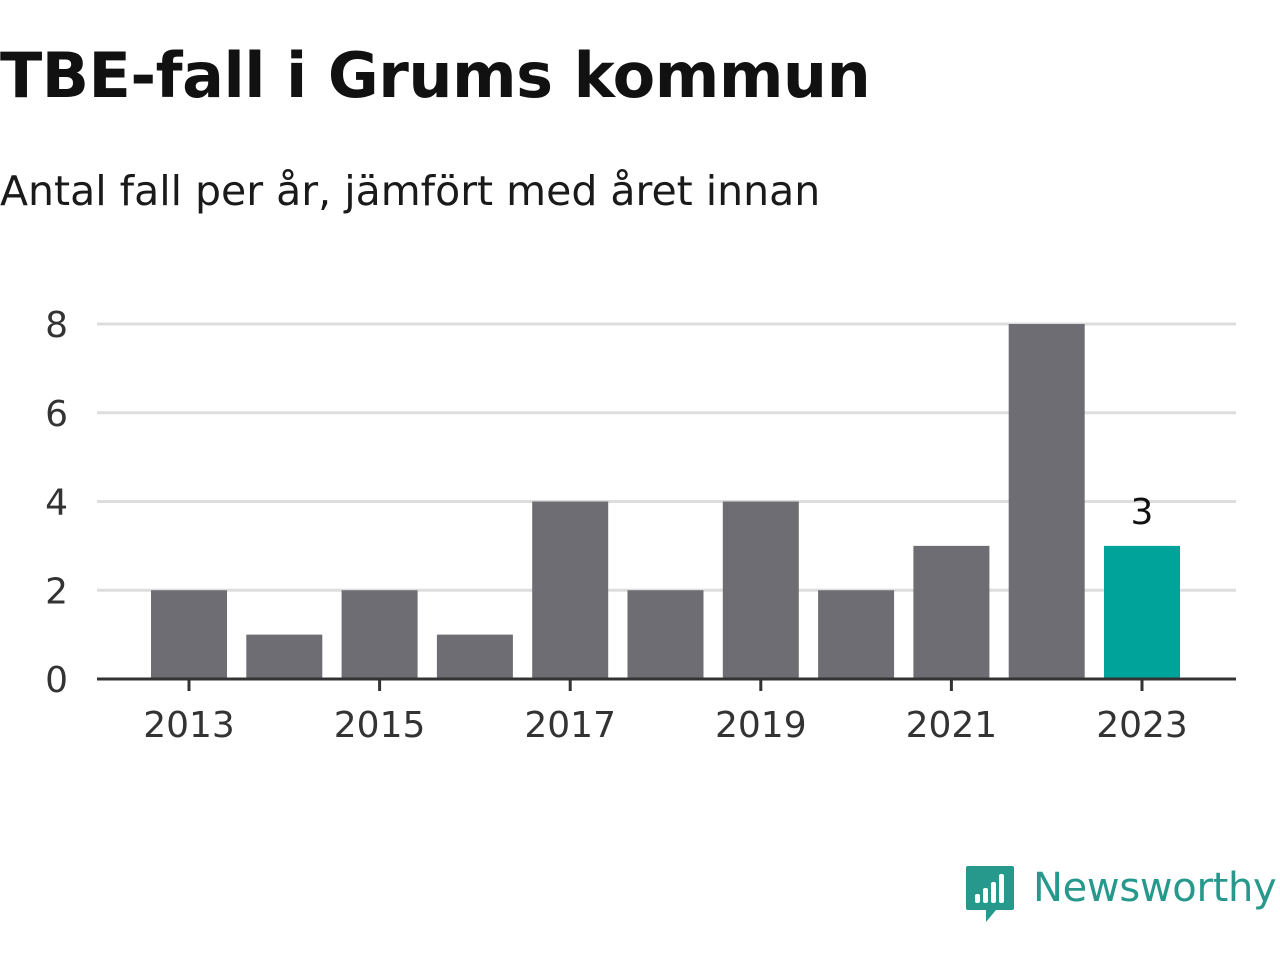 This screenshot has height=960, width=1280. What do you see at coordinates (761, 725) in the screenshot?
I see `x-tick-label: 2019` at bounding box center [761, 725].